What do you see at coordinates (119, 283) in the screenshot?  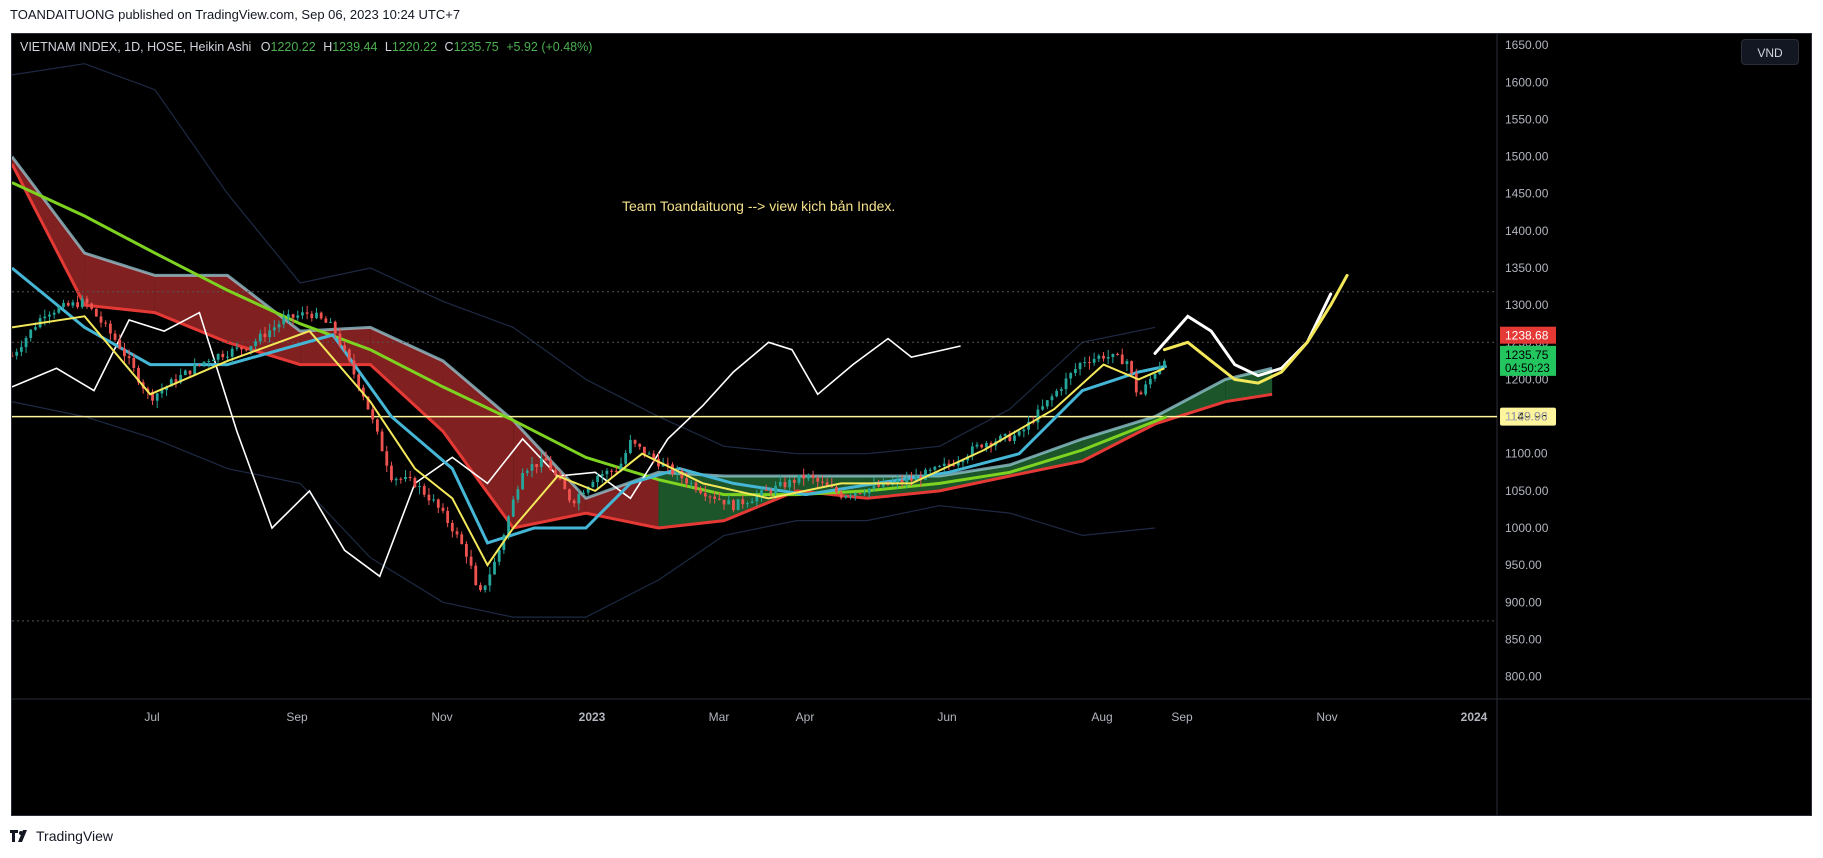 I see `ichimoku-cloud-segment` at bounding box center [119, 283].